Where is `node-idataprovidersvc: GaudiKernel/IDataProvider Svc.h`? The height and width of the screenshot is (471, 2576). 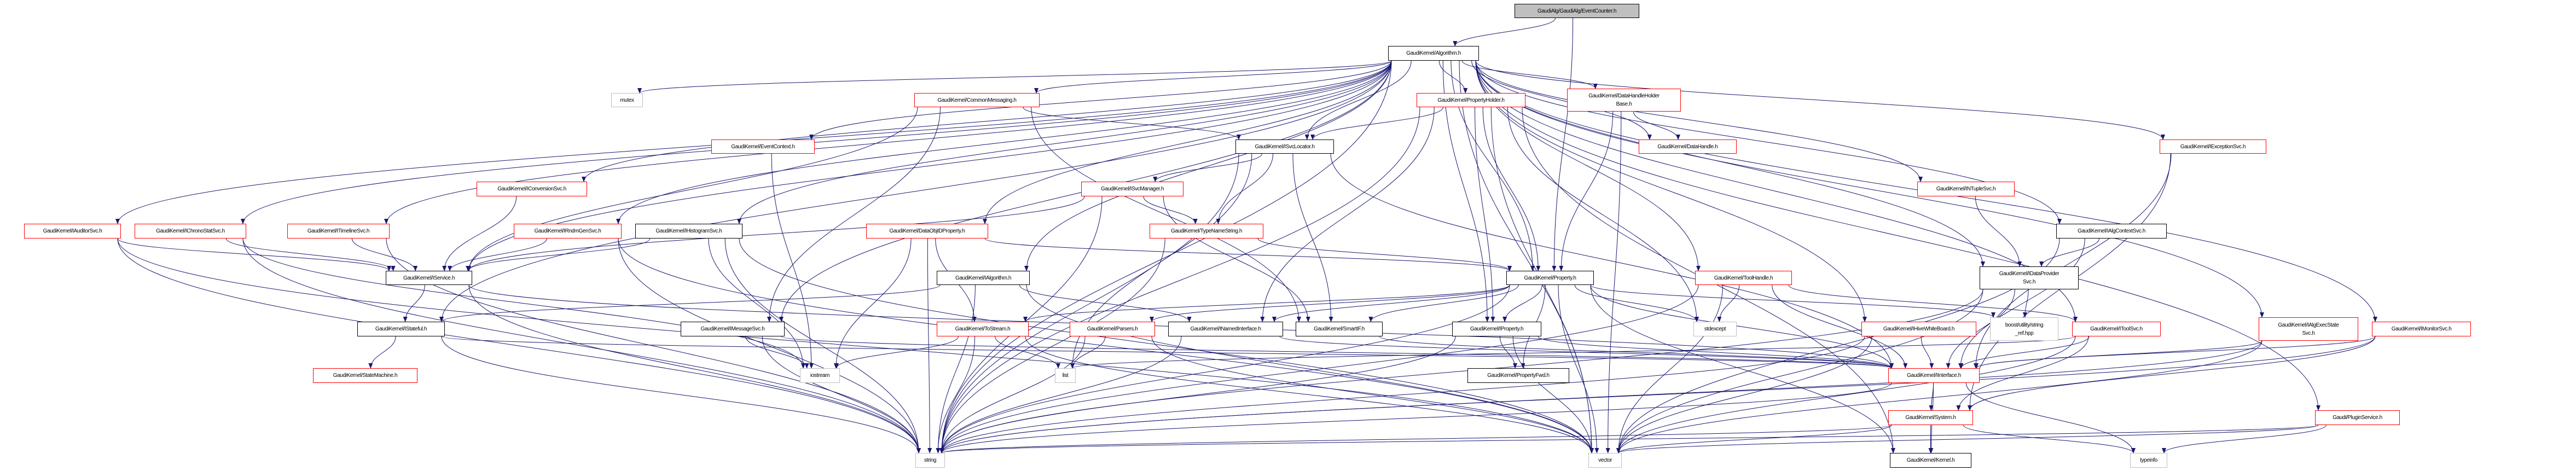 node-idataprovidersvc: GaudiKernel/IDataProvider Svc.h is located at coordinates (2029, 277).